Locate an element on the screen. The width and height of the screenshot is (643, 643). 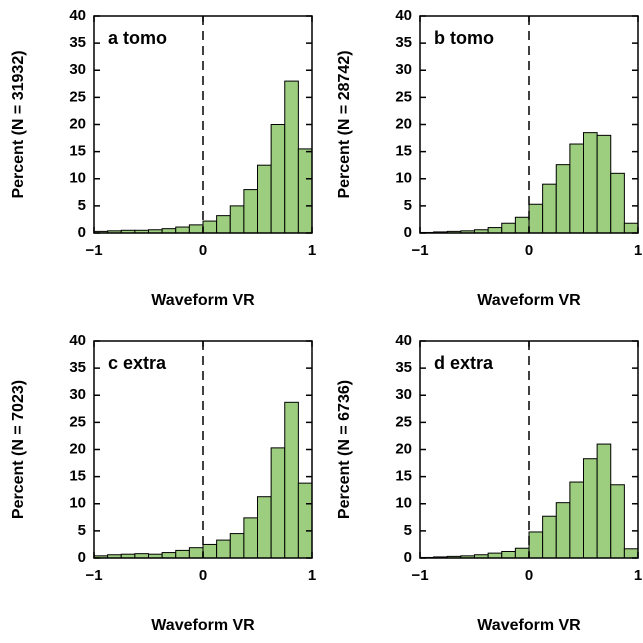
panel-label: a tomo is located at coordinates (137, 38).